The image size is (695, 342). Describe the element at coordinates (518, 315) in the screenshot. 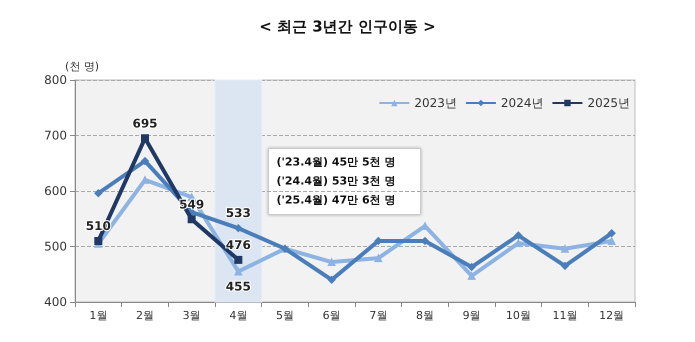

I see `x-tick-label: 10월` at that location.